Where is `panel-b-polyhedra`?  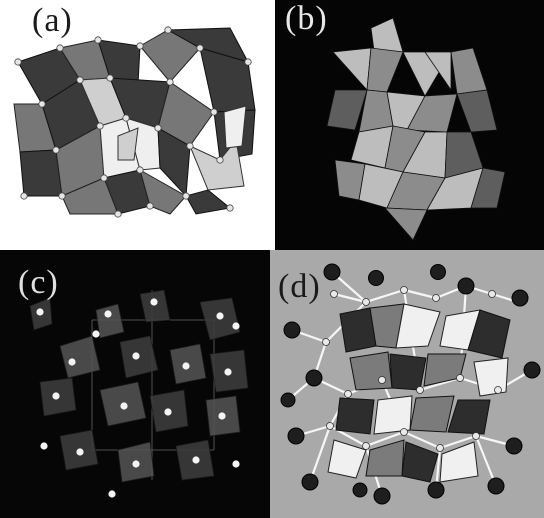
panel-b-polyhedra is located at coordinates (416, 129).